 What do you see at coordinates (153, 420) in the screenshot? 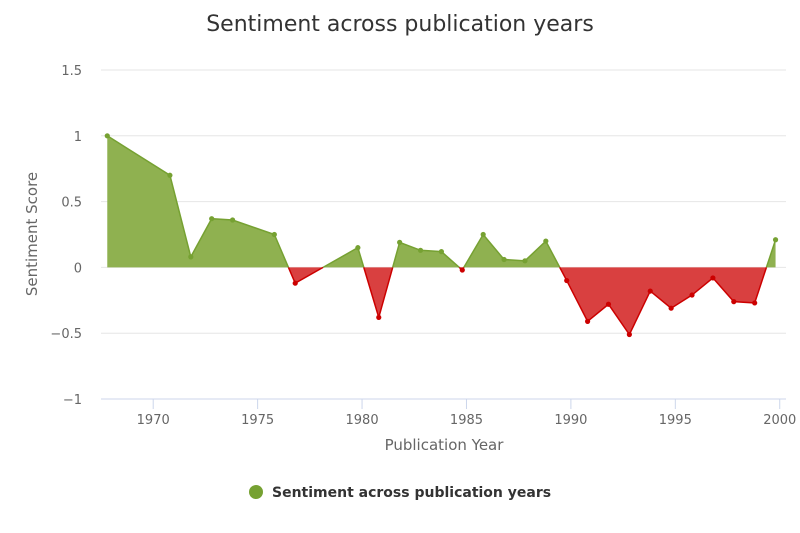
I see `x-tick-label: 1970` at bounding box center [153, 420].